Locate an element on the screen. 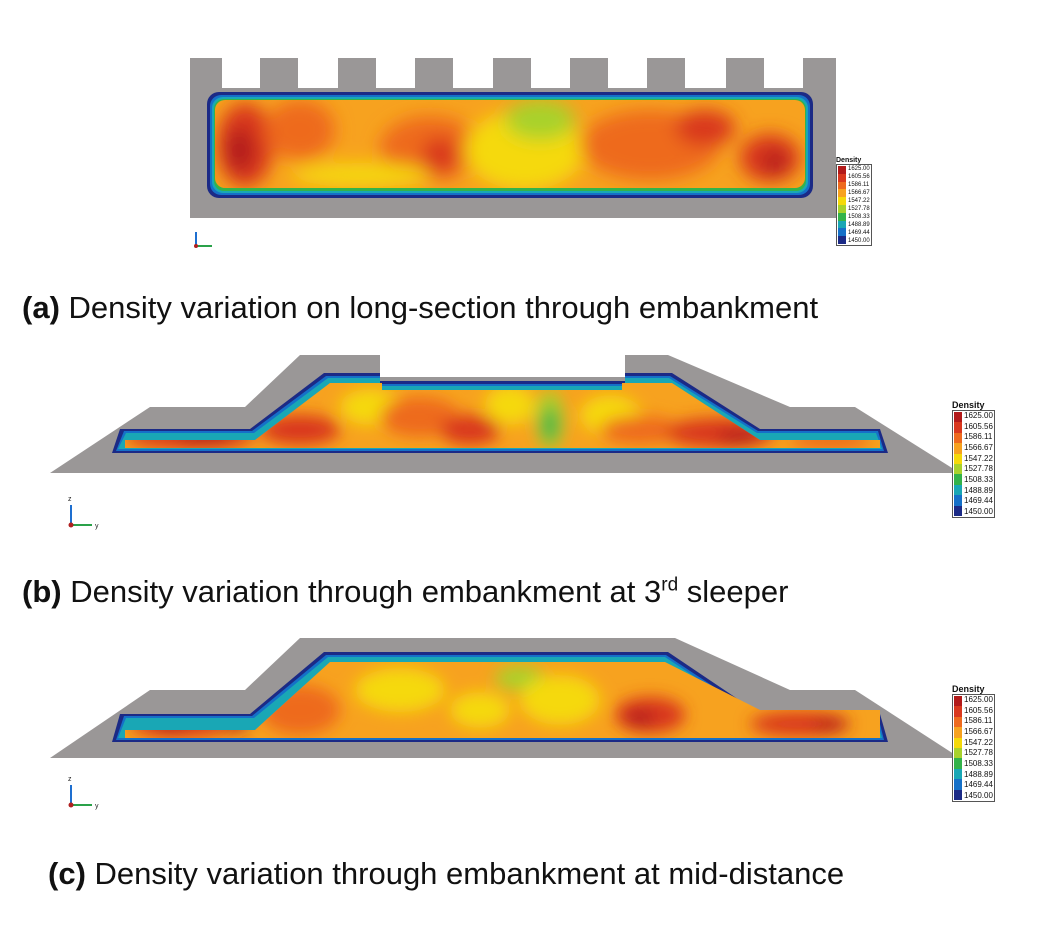 The image size is (1052, 931). panel-a-contour-plot is located at coordinates (513, 153).